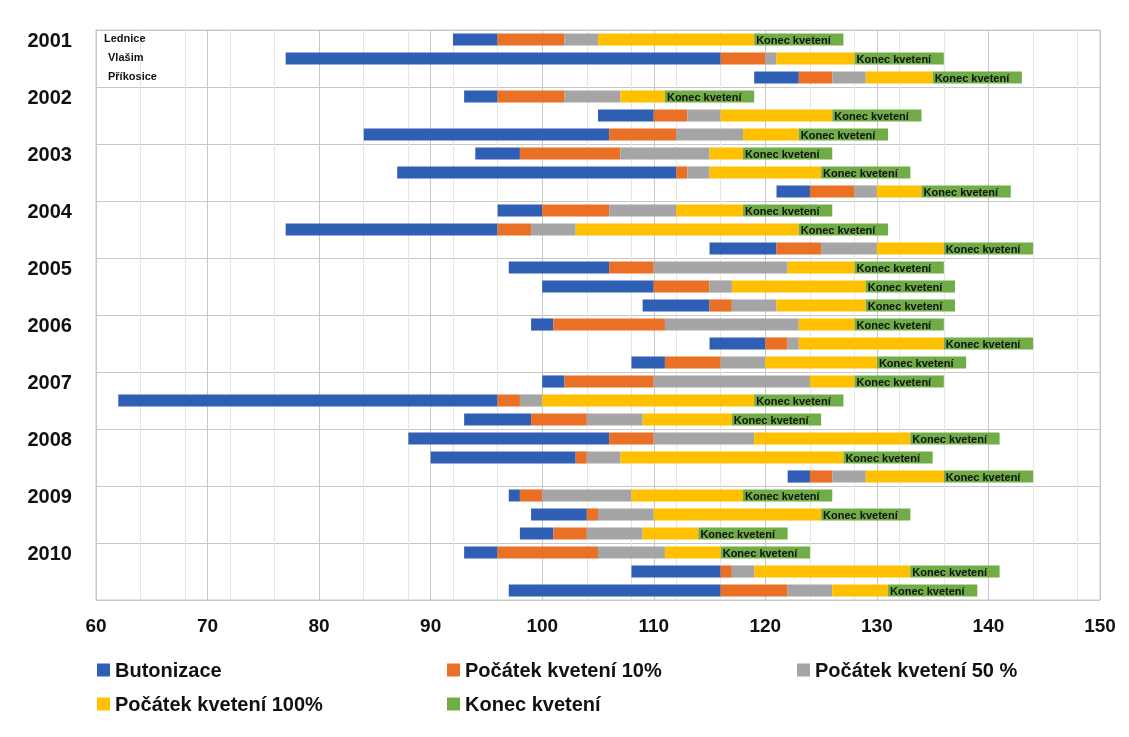 The width and height of the screenshot is (1129, 737). Describe the element at coordinates (168, 670) in the screenshot. I see `legend-label: Butonizace` at that location.